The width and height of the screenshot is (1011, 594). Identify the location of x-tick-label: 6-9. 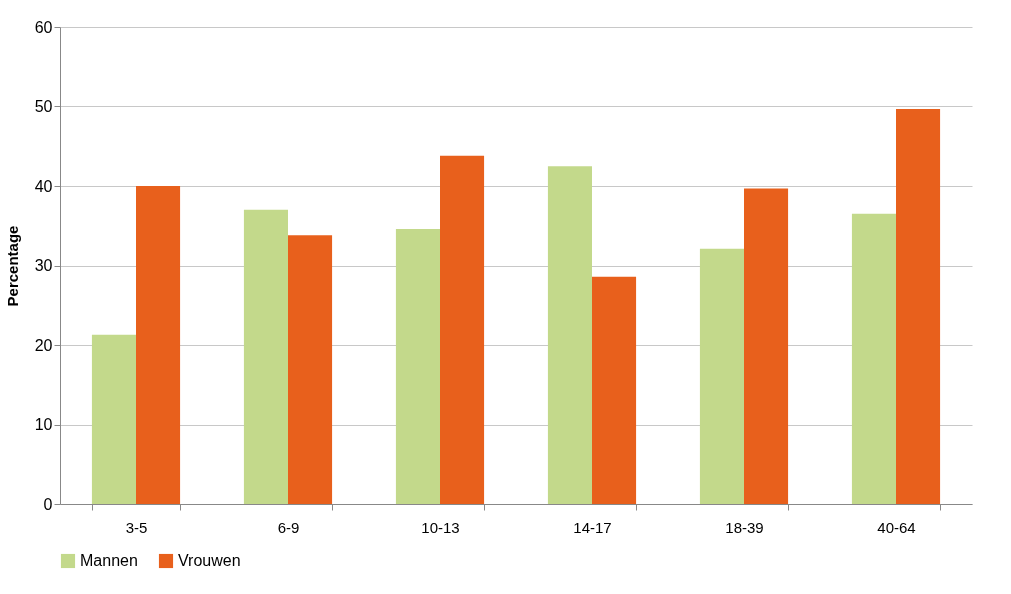
(288, 527).